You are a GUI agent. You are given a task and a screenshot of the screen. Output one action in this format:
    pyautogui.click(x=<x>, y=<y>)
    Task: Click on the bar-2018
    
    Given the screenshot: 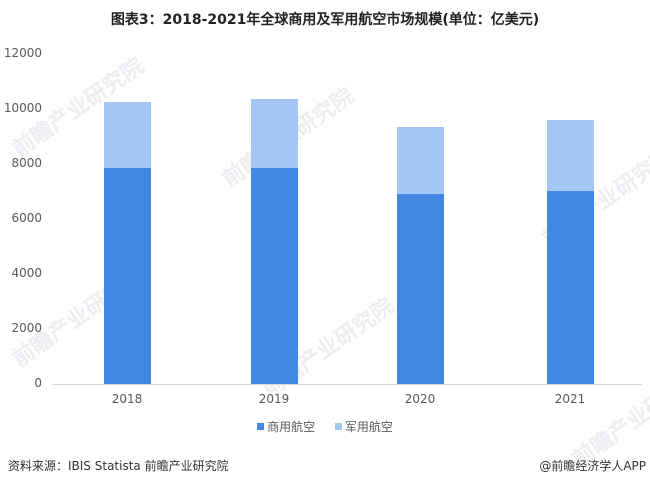 What is the action you would take?
    pyautogui.click(x=127, y=243)
    